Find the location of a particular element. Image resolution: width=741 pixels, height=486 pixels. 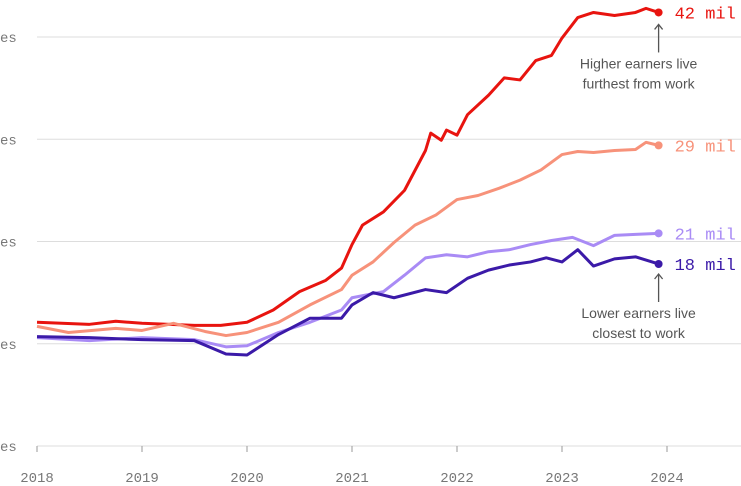

series-label: 21 mil is located at coordinates (705, 235).